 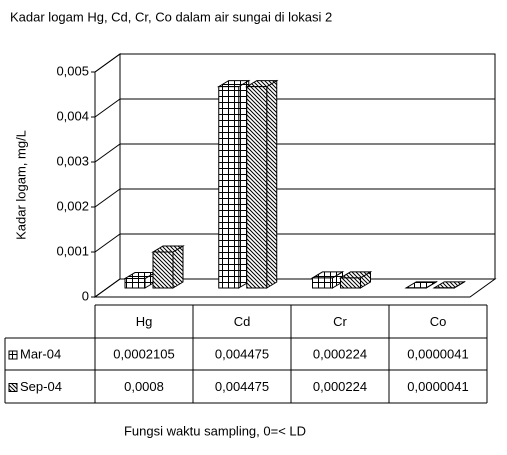 I want to click on side-wall, so click(x=107, y=175).